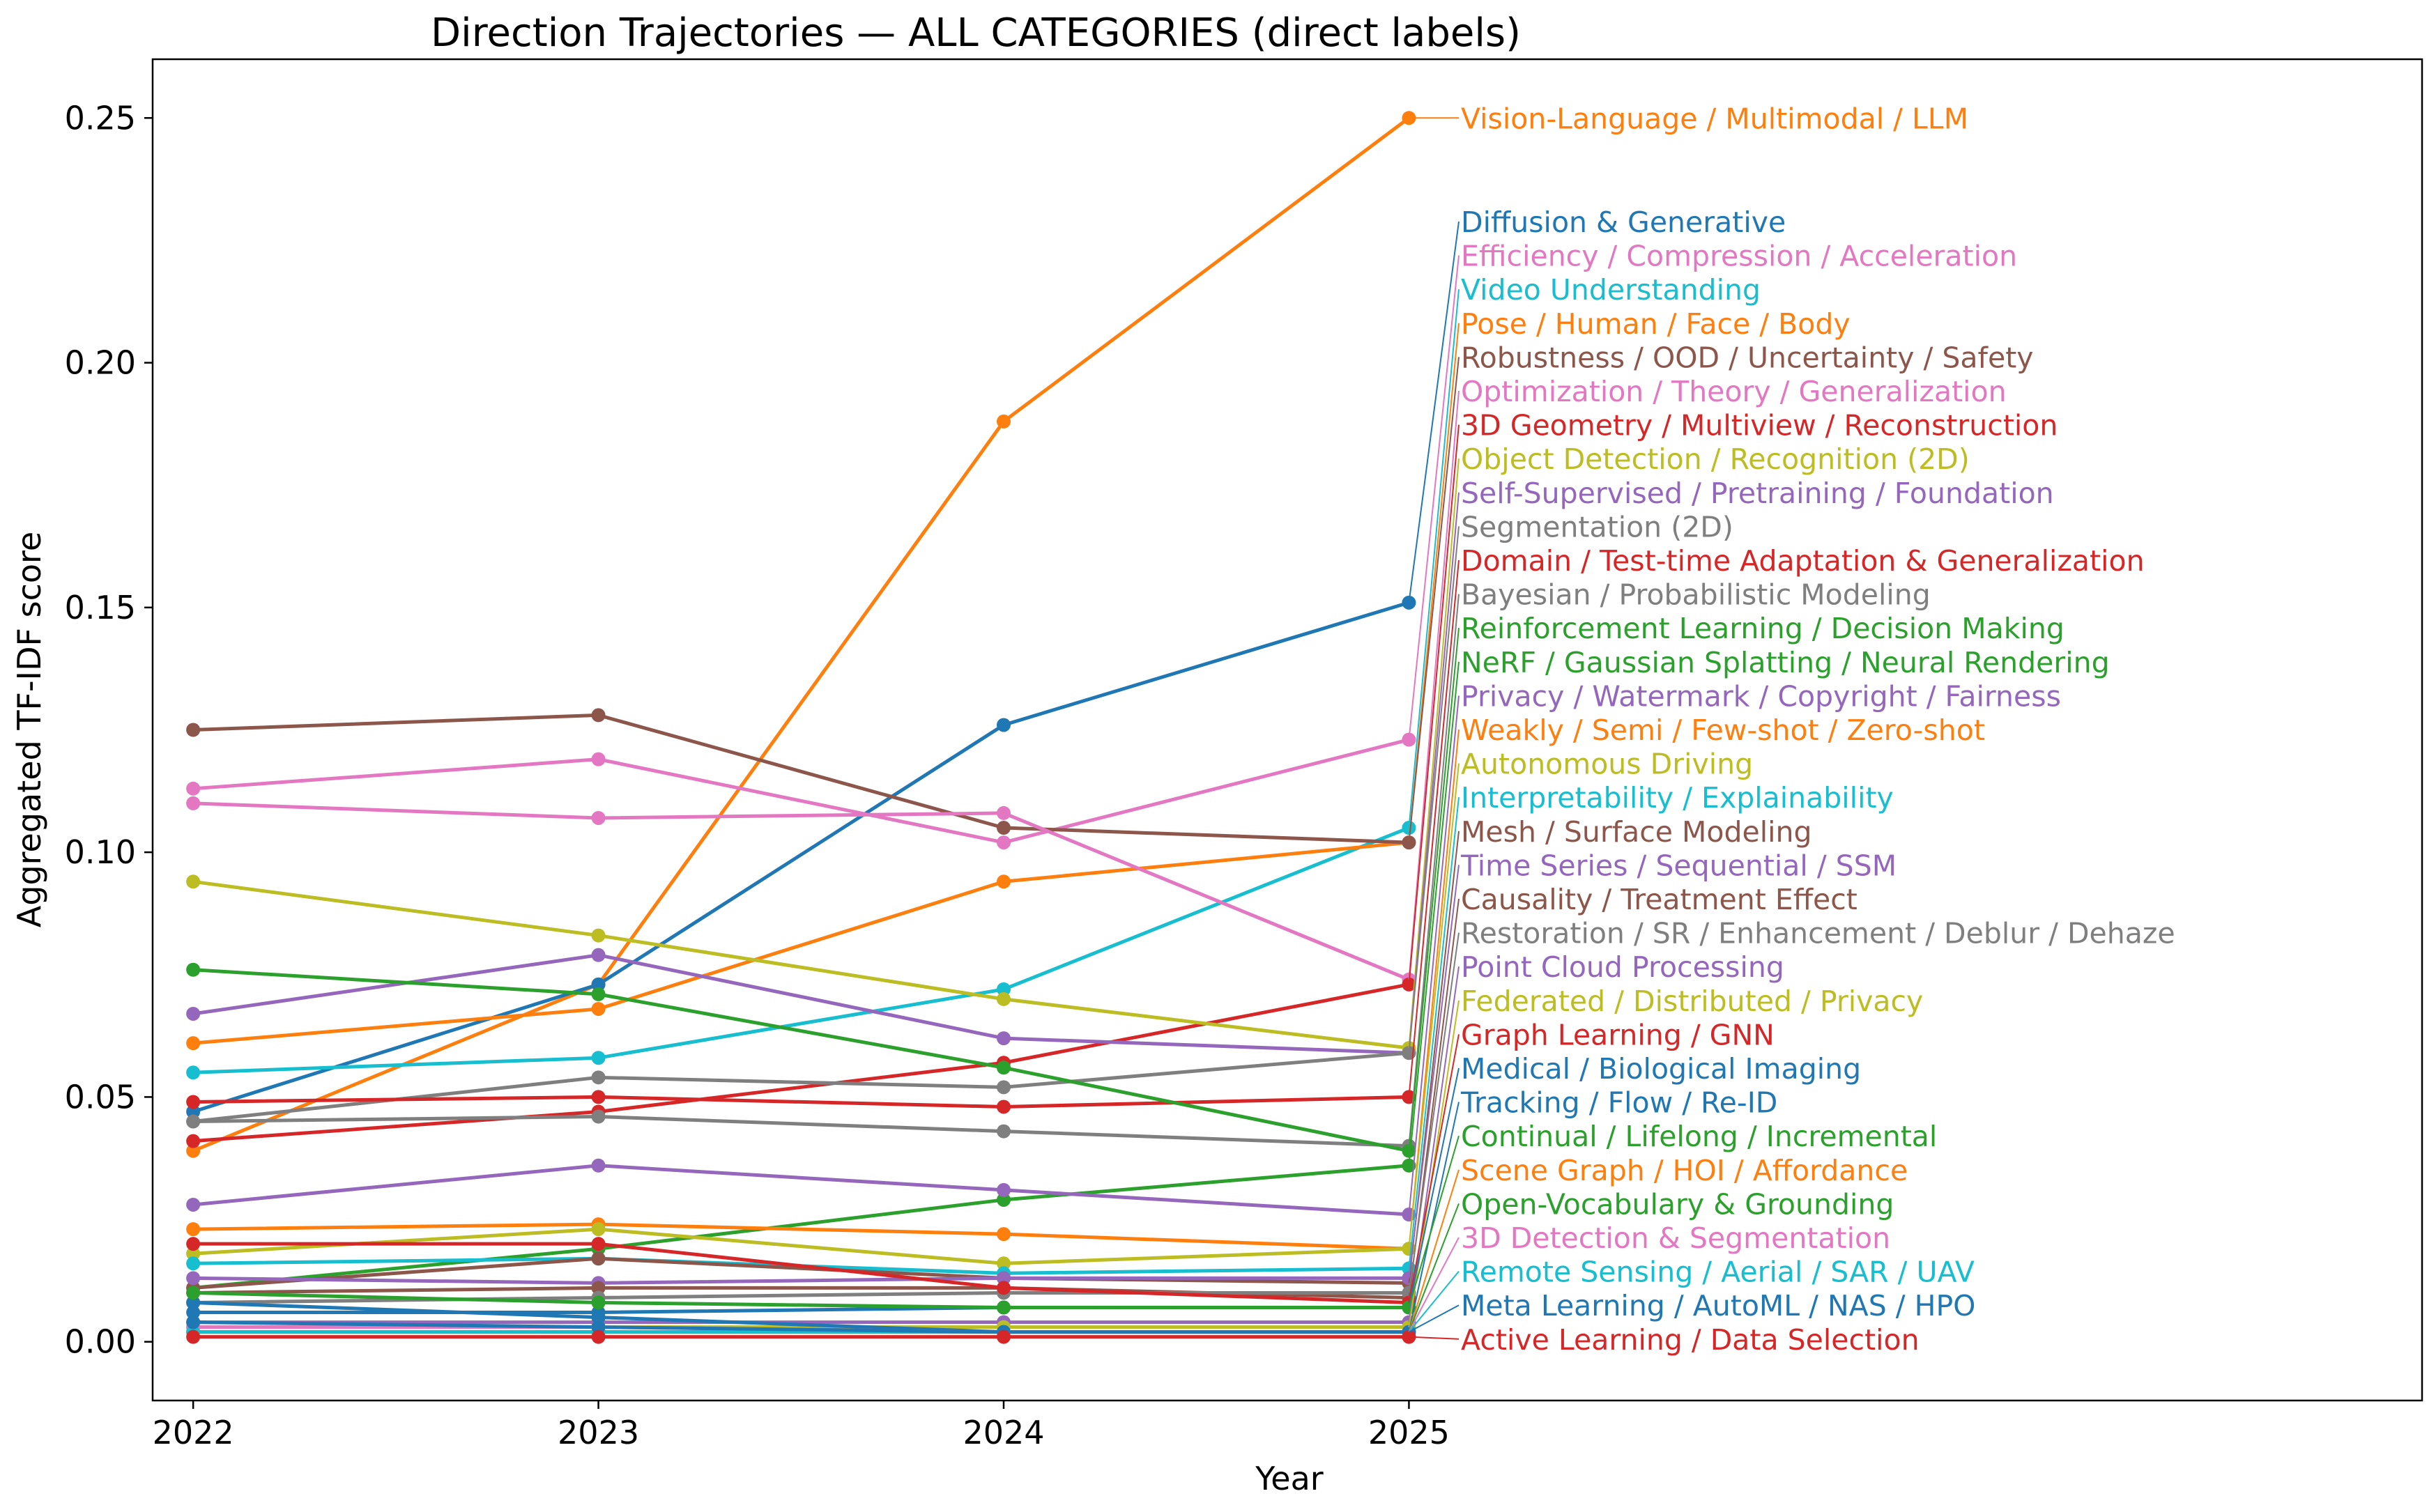  I want to click on y-tick-label: 0.20, so click(100, 363).